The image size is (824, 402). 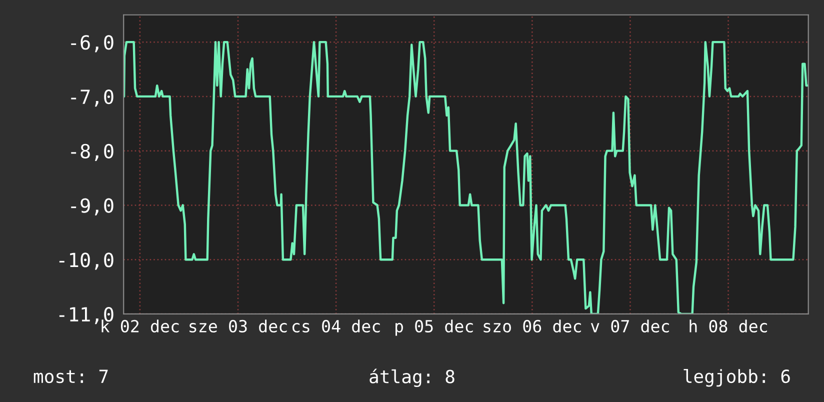 What do you see at coordinates (92, 207) in the screenshot?
I see `y-tick-label: -9,0` at bounding box center [92, 207].